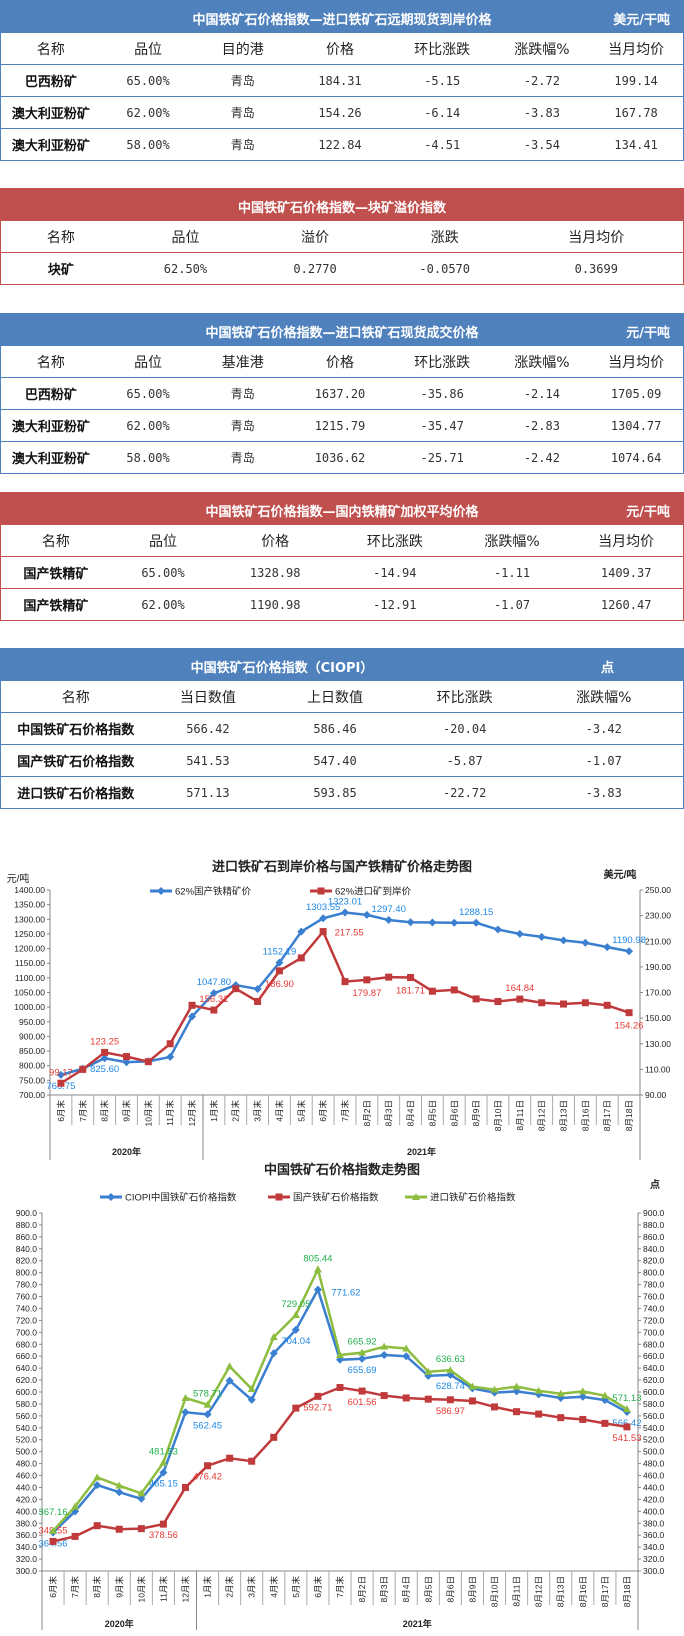  What do you see at coordinates (641, 20) in the screenshot?
I see `table-unit: 美元/干吨` at bounding box center [641, 20].